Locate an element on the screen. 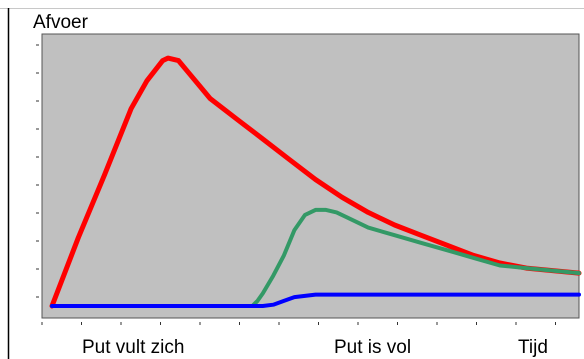 This screenshot has width=584, height=359. y-axis-label: Afvoer is located at coordinates (61, 22).